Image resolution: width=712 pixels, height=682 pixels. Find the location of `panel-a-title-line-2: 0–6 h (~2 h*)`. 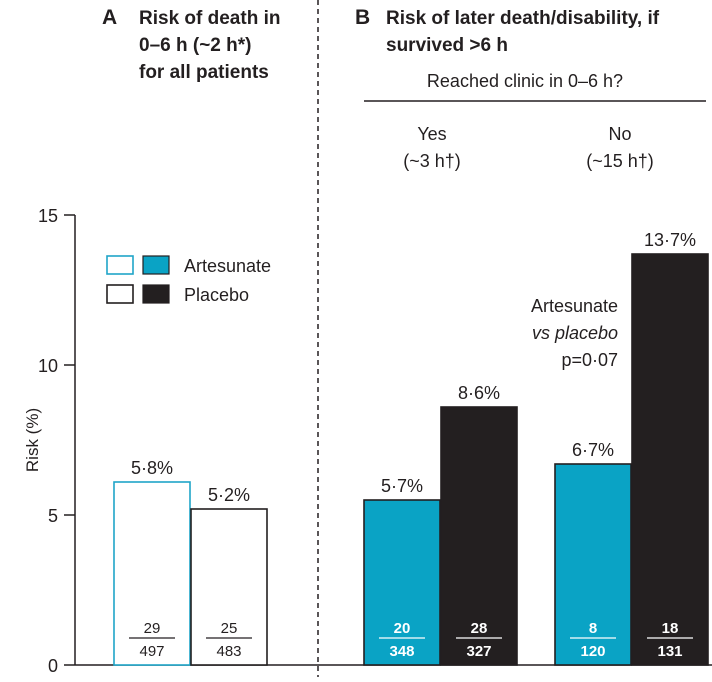

panel-a-title-line-2: 0–6 h (~2 h*) is located at coordinates (195, 45).